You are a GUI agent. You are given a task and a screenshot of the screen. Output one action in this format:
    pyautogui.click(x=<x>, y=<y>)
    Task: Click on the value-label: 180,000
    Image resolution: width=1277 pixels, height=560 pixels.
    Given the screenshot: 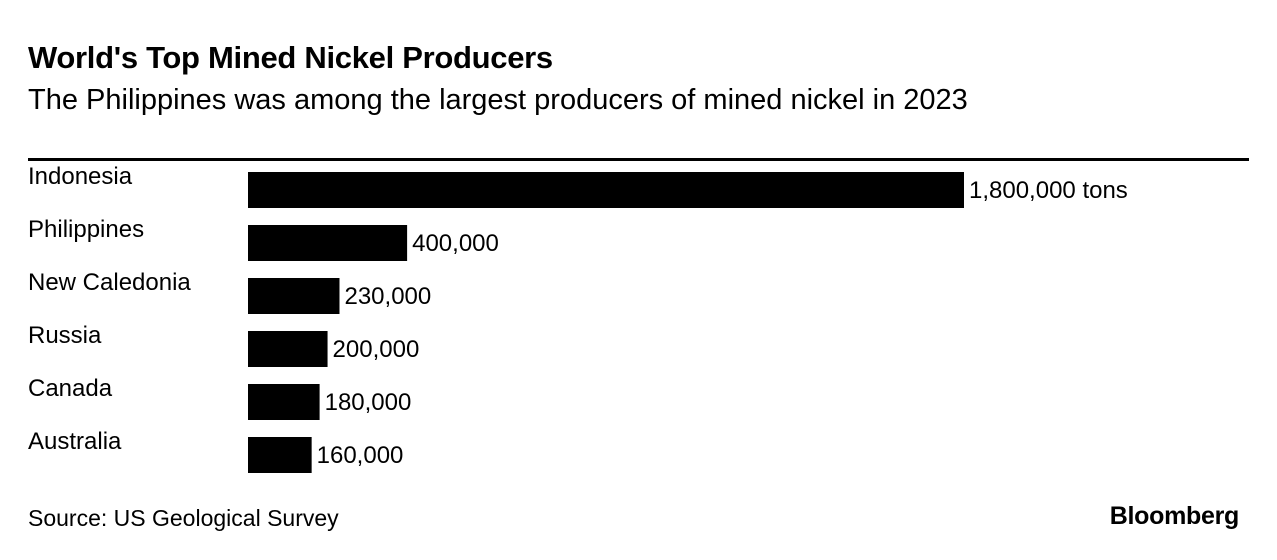 What is the action you would take?
    pyautogui.click(x=368, y=402)
    